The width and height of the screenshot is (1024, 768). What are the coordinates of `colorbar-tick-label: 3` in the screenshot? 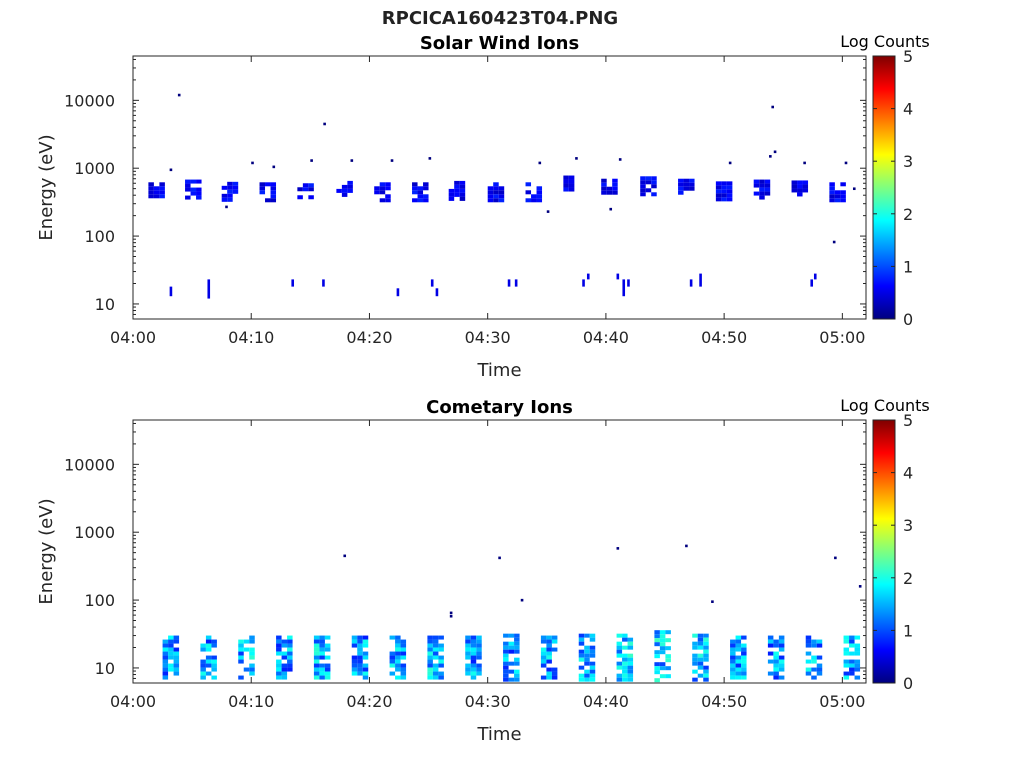 It's located at (908, 161).